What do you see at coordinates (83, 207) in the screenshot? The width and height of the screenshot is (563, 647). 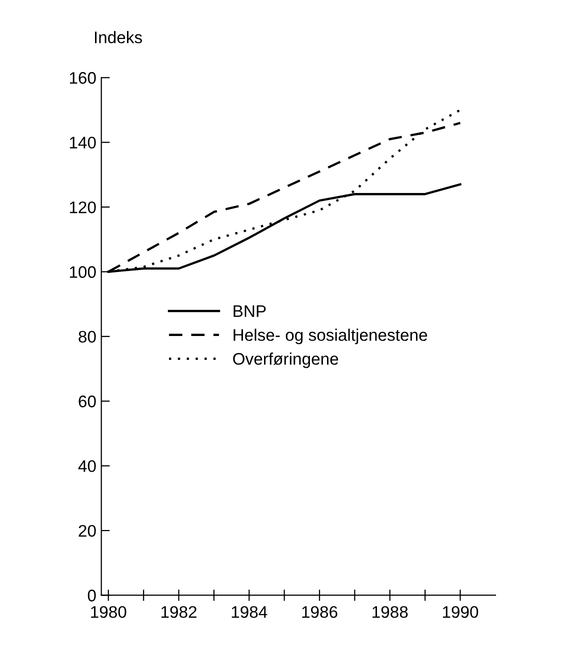 I see `y-tick-label: 120` at bounding box center [83, 207].